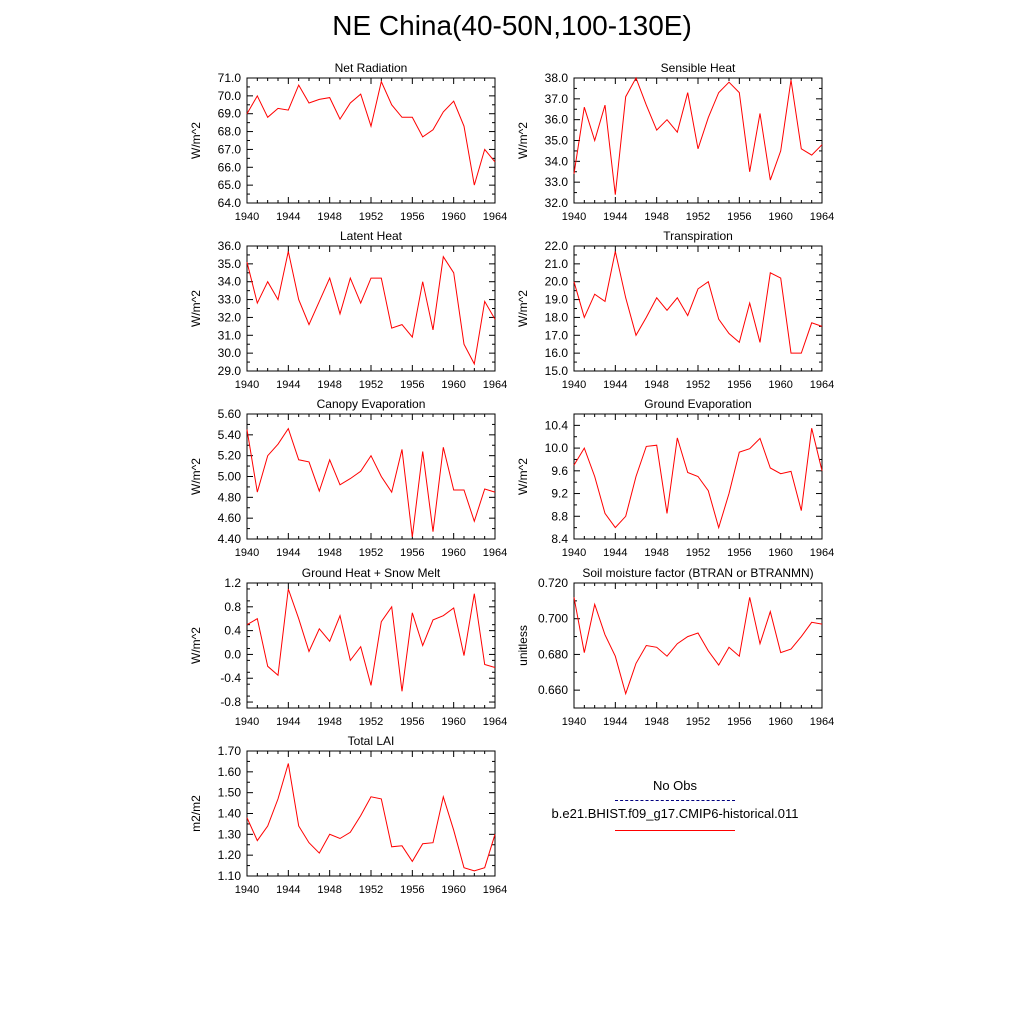 Image resolution: width=1024 pixels, height=1024 pixels. I want to click on y-tick-label: 4.40, so click(230, 539).